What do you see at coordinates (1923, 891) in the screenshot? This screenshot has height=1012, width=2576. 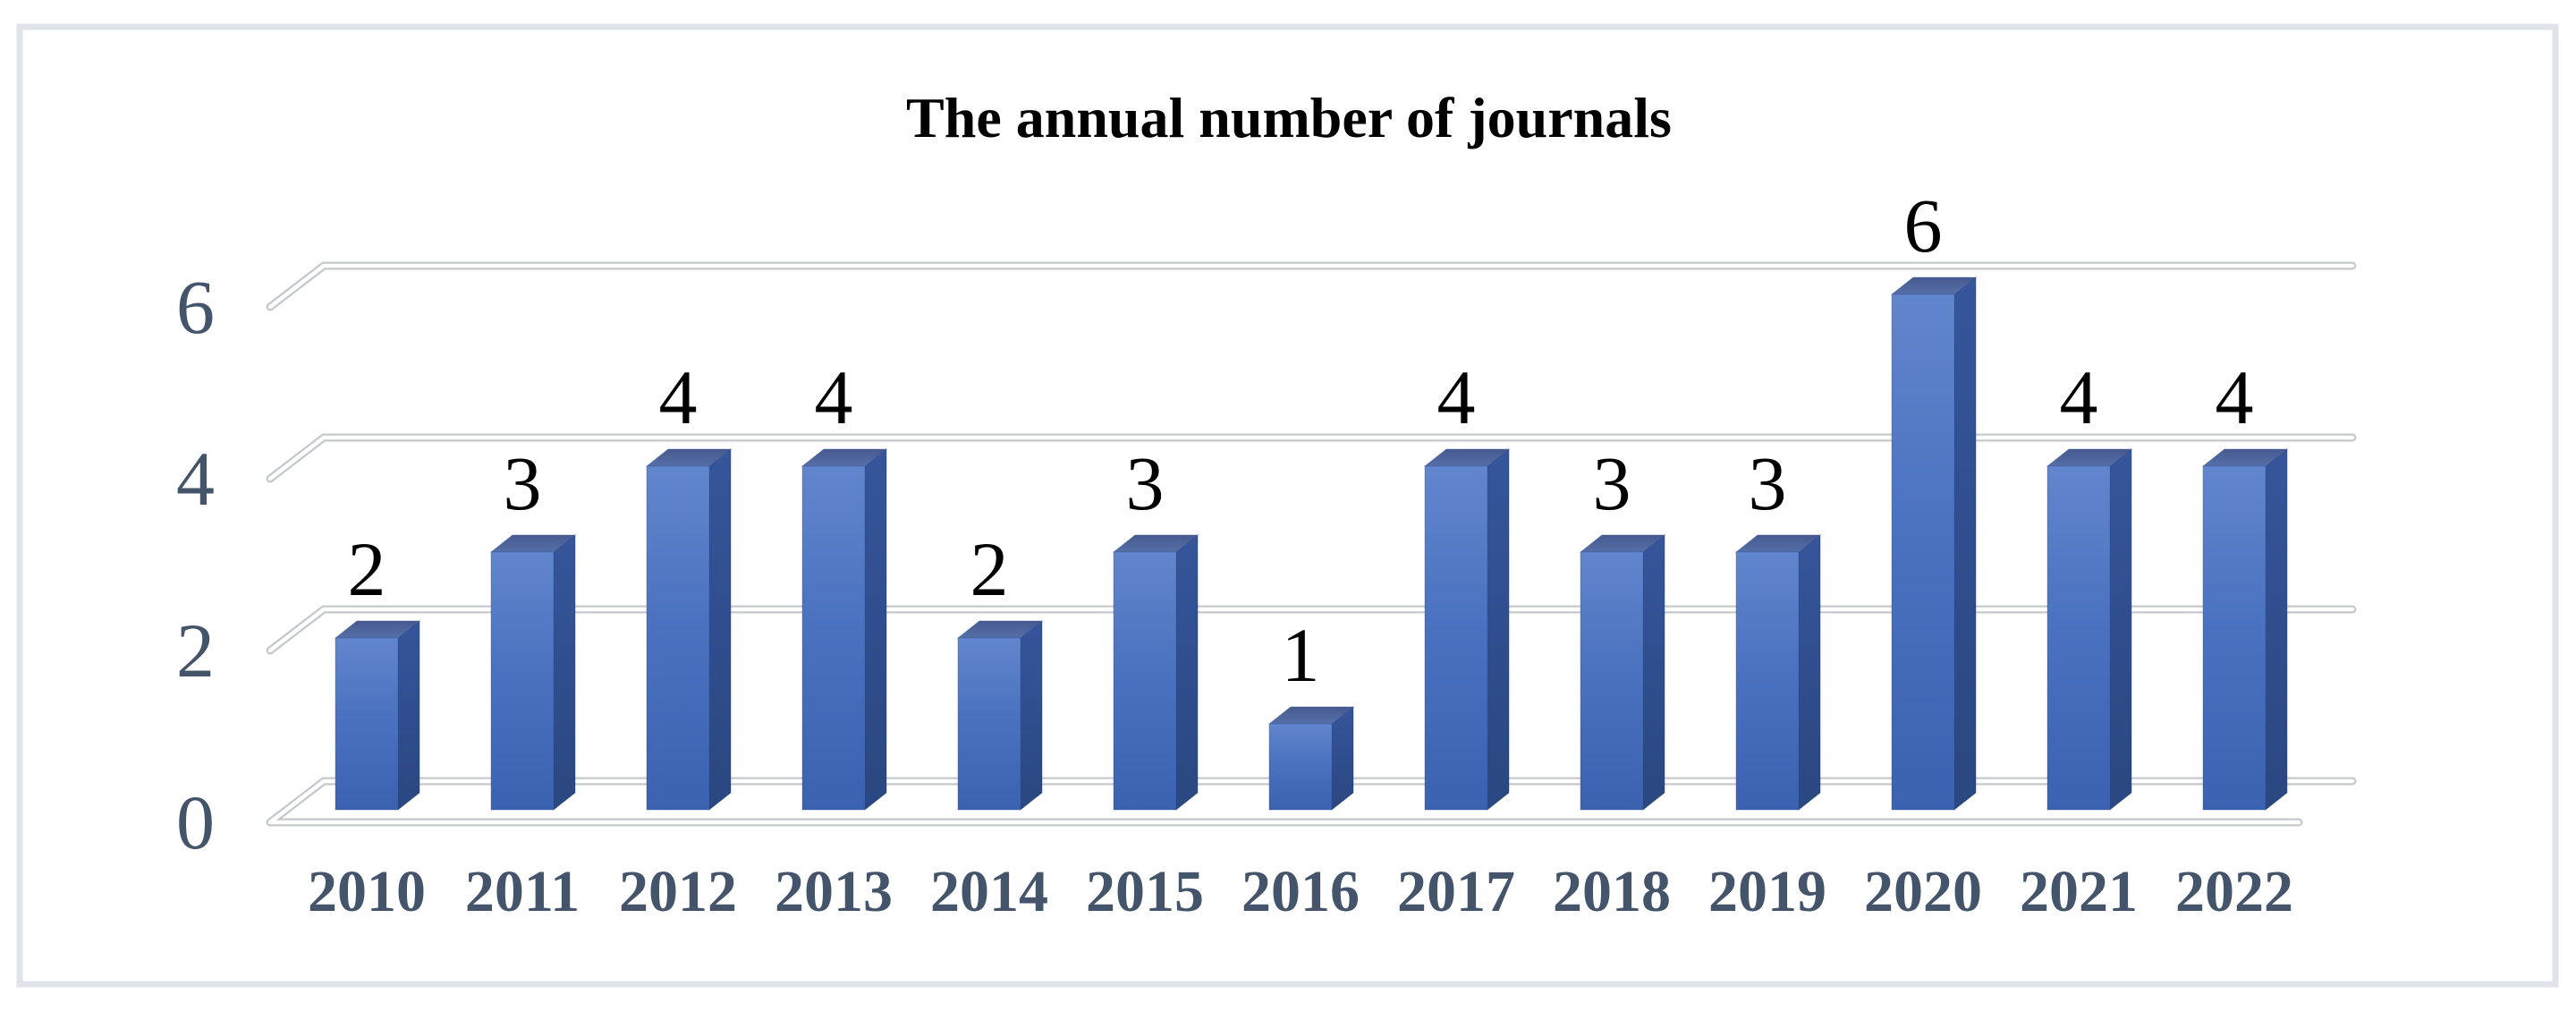 I see `x-axis-label-2020: 2020` at bounding box center [1923, 891].